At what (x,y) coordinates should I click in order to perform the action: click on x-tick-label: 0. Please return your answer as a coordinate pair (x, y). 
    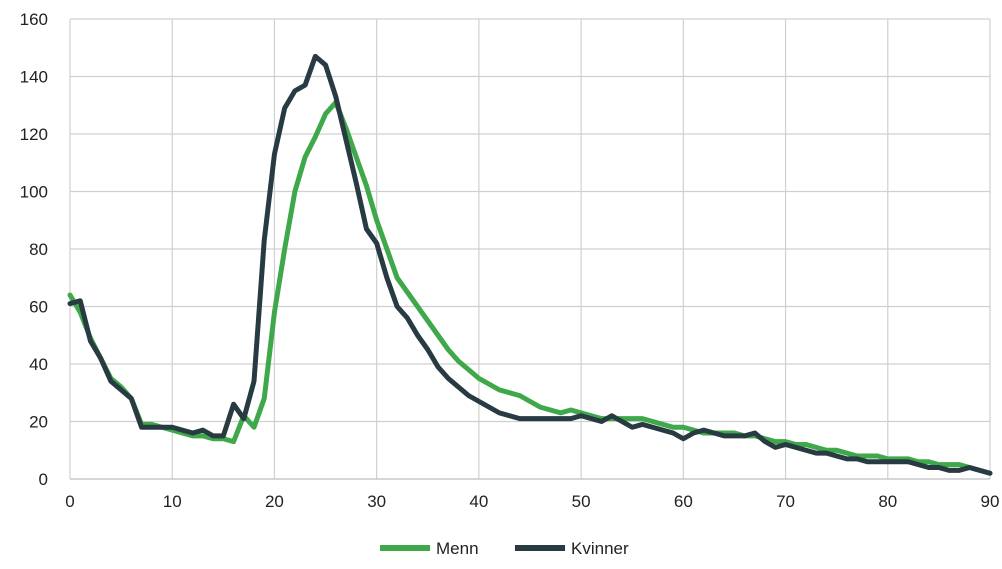
    Looking at the image, I should click on (69, 501).